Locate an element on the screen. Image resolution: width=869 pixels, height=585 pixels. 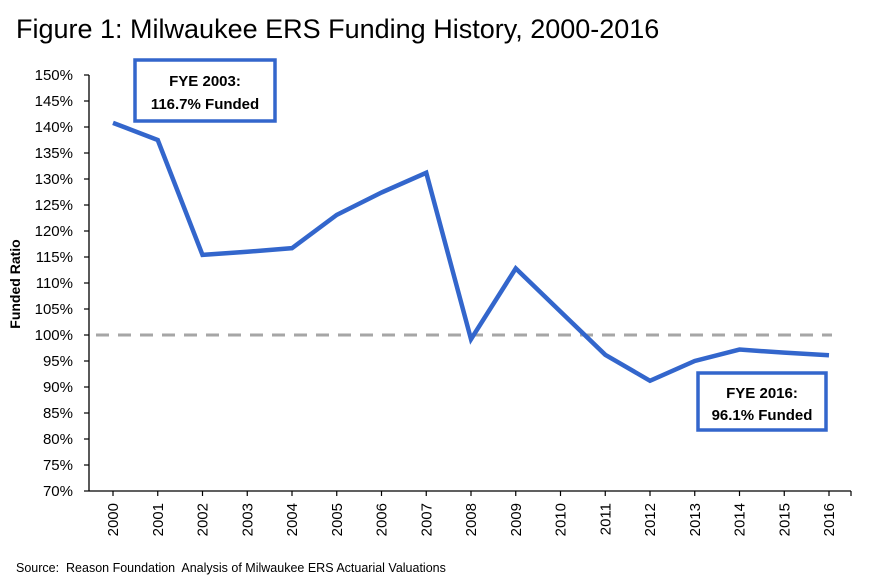
y-tick-label: 150% is located at coordinates (54, 75).